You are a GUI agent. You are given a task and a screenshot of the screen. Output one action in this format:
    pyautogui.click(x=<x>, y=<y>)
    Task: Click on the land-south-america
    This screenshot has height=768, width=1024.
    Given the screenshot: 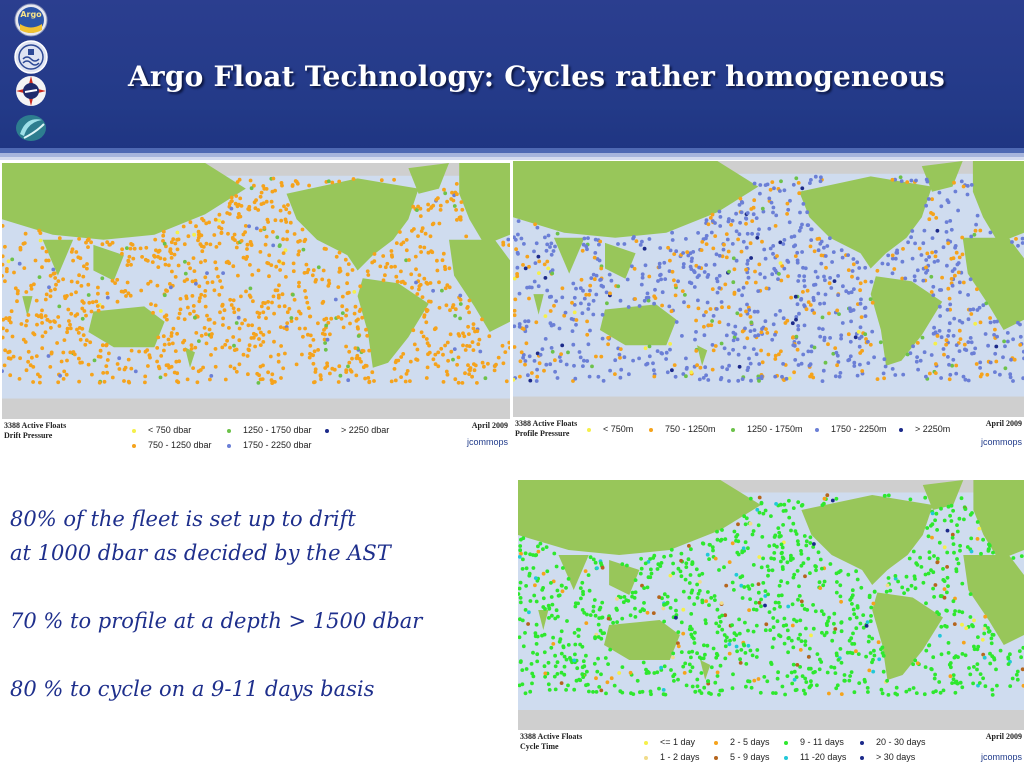 What is the action you would take?
    pyautogui.click(x=393, y=323)
    